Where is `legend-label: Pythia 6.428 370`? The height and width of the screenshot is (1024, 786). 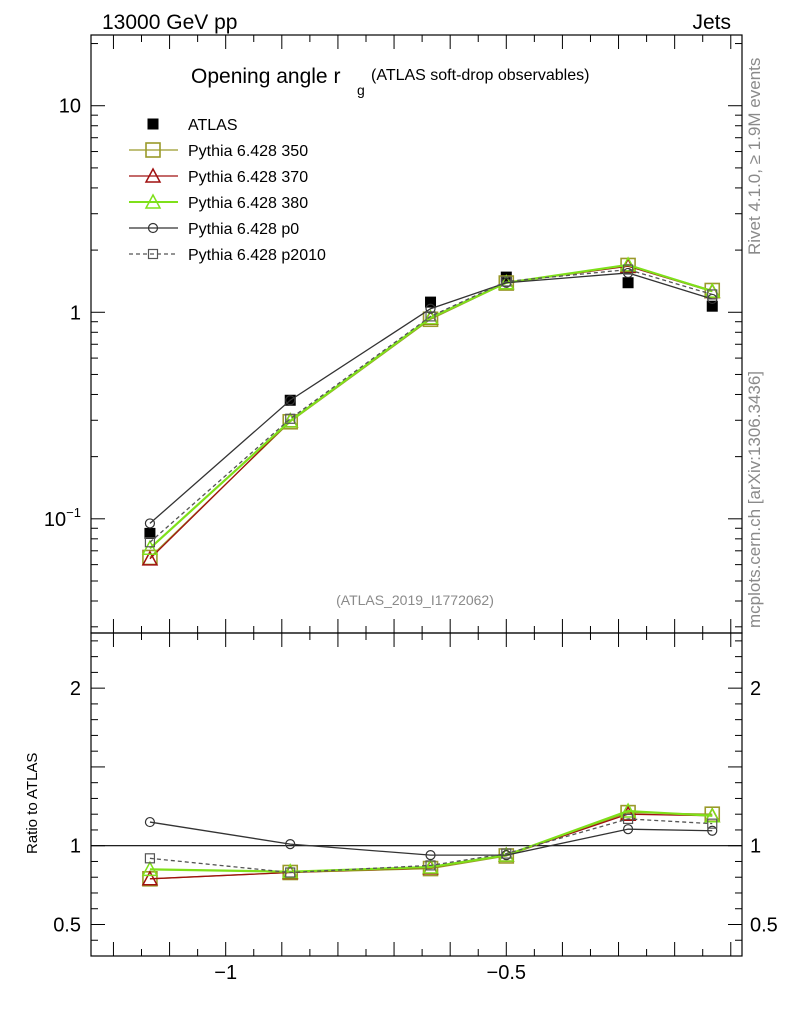 legend-label: Pythia 6.428 370 is located at coordinates (248, 177).